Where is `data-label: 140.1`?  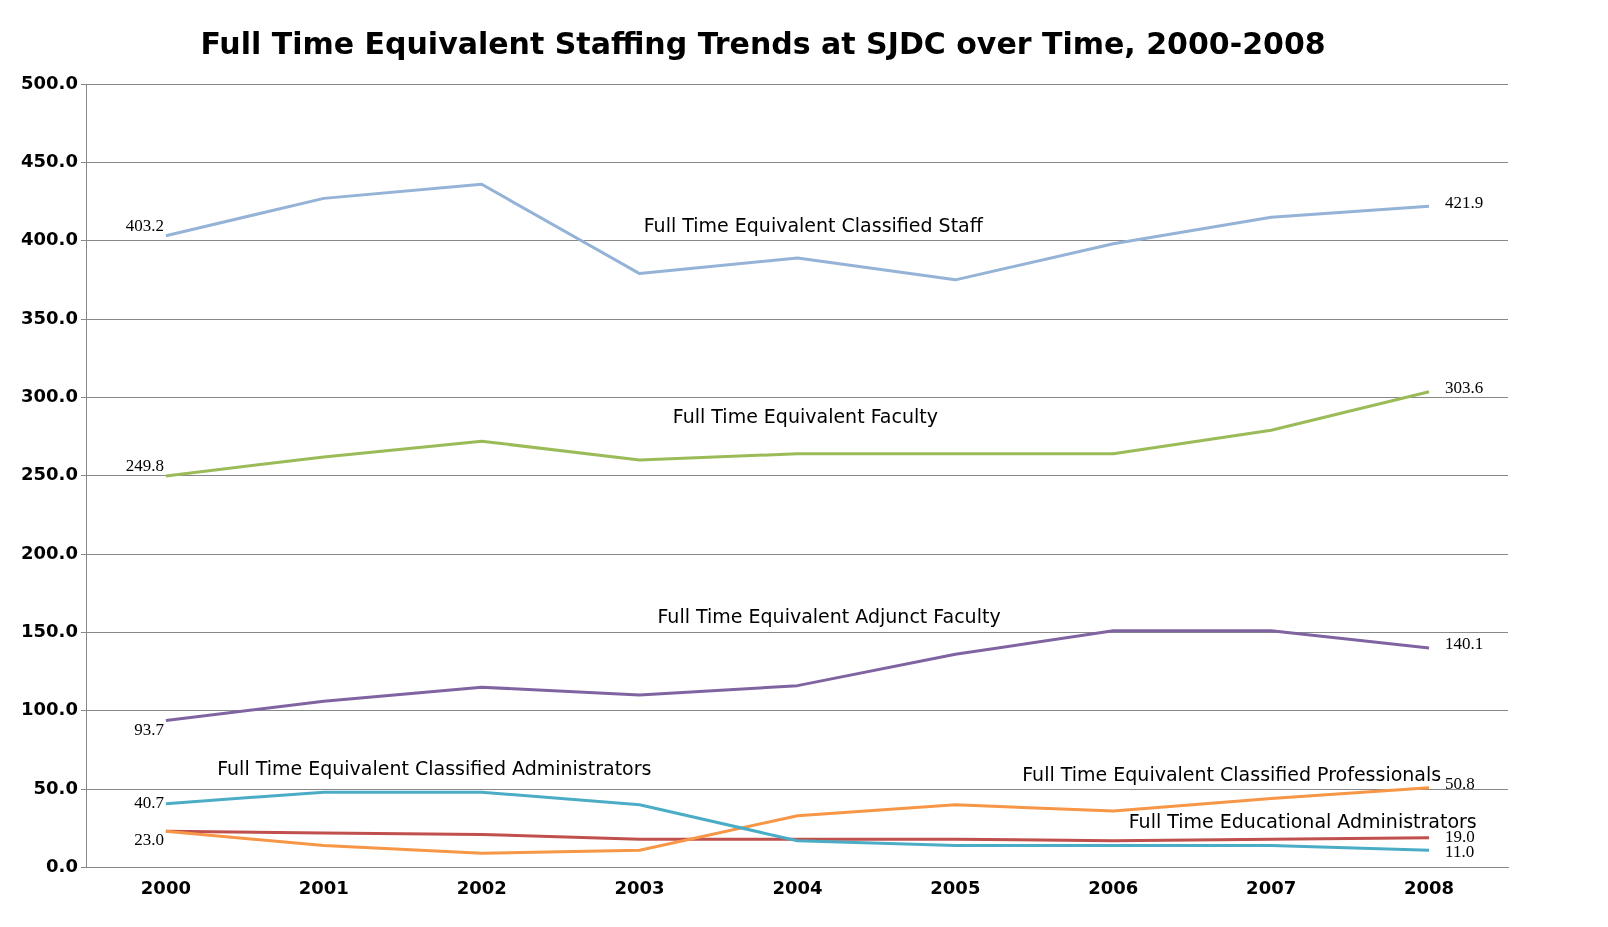
data-label: 140.1 is located at coordinates (1464, 644).